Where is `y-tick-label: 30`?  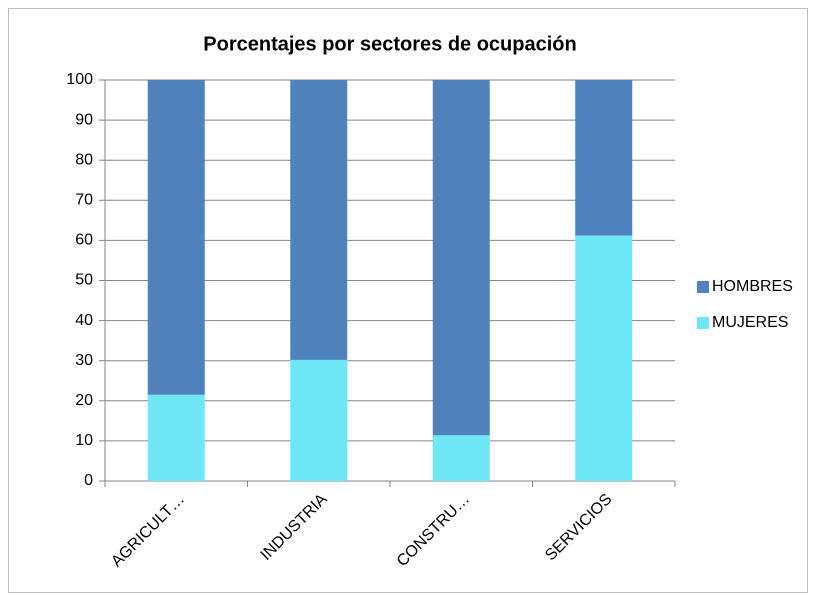
y-tick-label: 30 is located at coordinates (84, 360).